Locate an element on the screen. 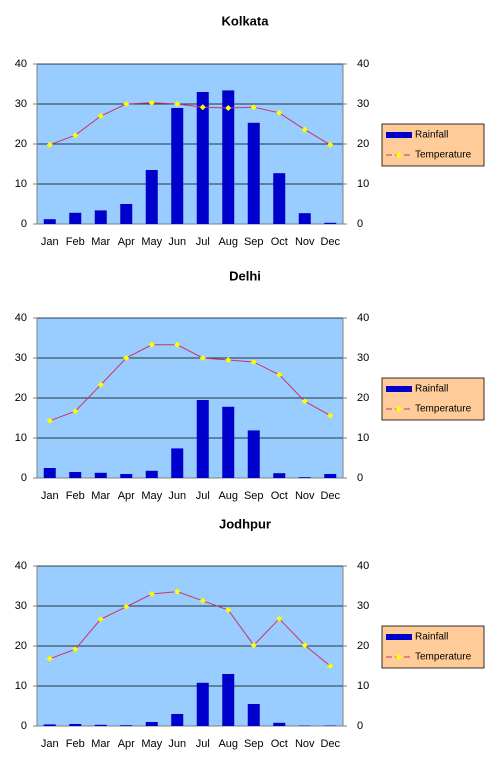 This screenshot has height=762, width=497. legend-label: Temperature is located at coordinates (443, 657).